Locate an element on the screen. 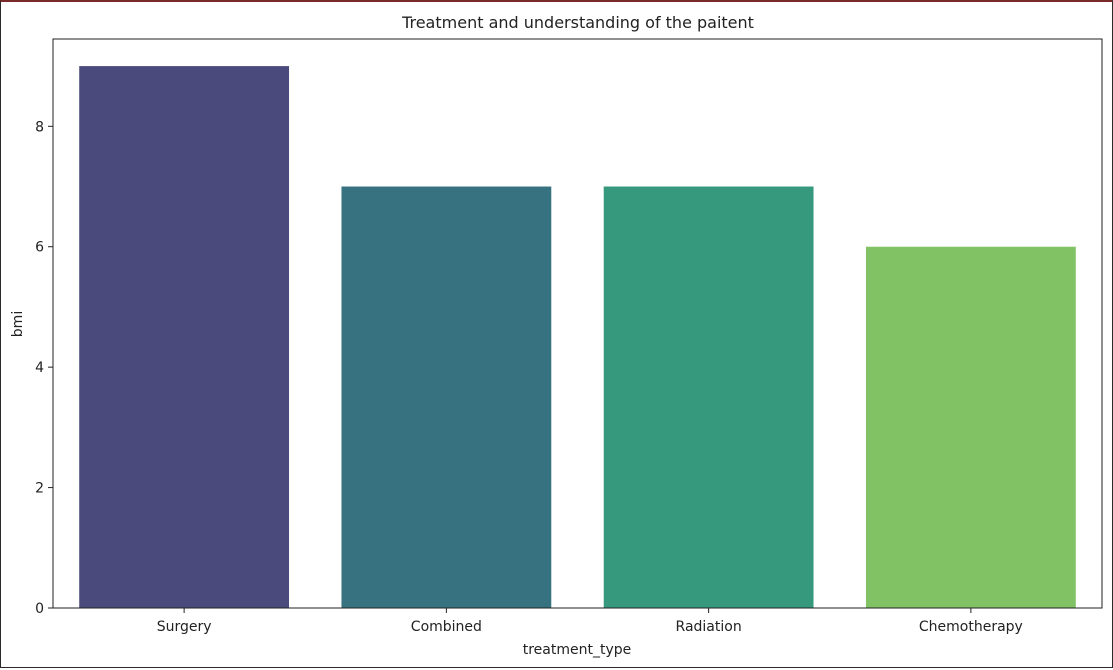 Image resolution: width=1113 pixels, height=670 pixels. x-tick-label: Radiation is located at coordinates (709, 627).